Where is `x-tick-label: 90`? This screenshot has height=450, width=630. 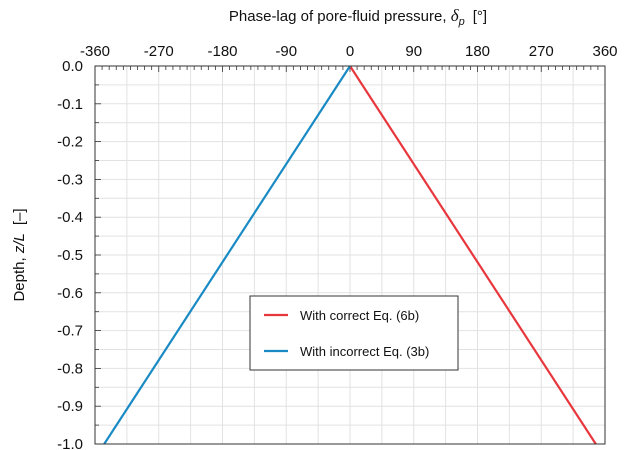 x-tick-label: 90 is located at coordinates (413, 51).